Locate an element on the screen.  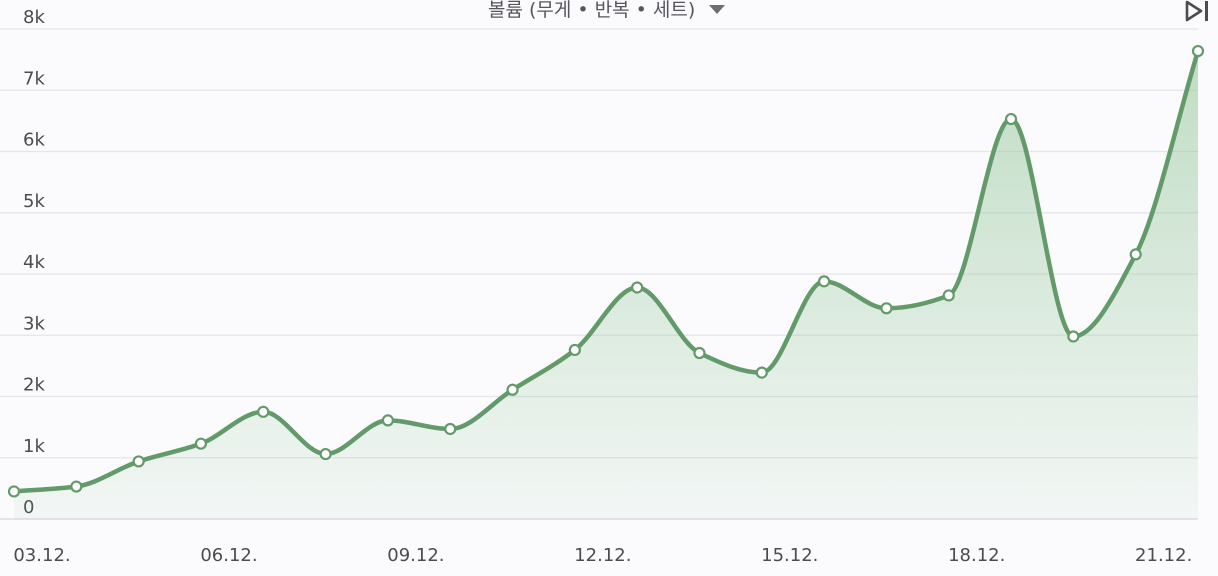
y-tick-label: 1k is located at coordinates (34, 446).